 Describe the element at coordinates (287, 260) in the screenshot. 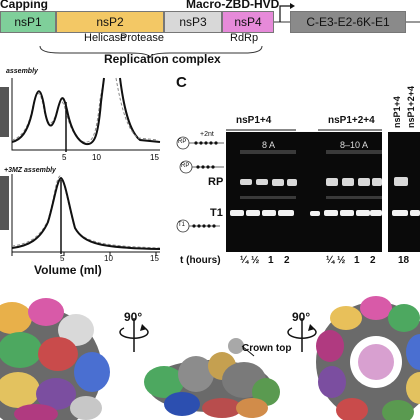

I see `time-1-d: 2` at that location.